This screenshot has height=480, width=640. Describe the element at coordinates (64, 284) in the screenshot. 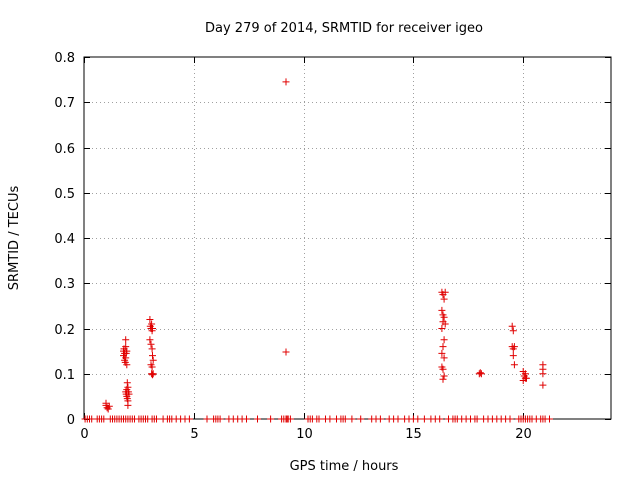

I see `y-tick-label: 0.3` at that location.